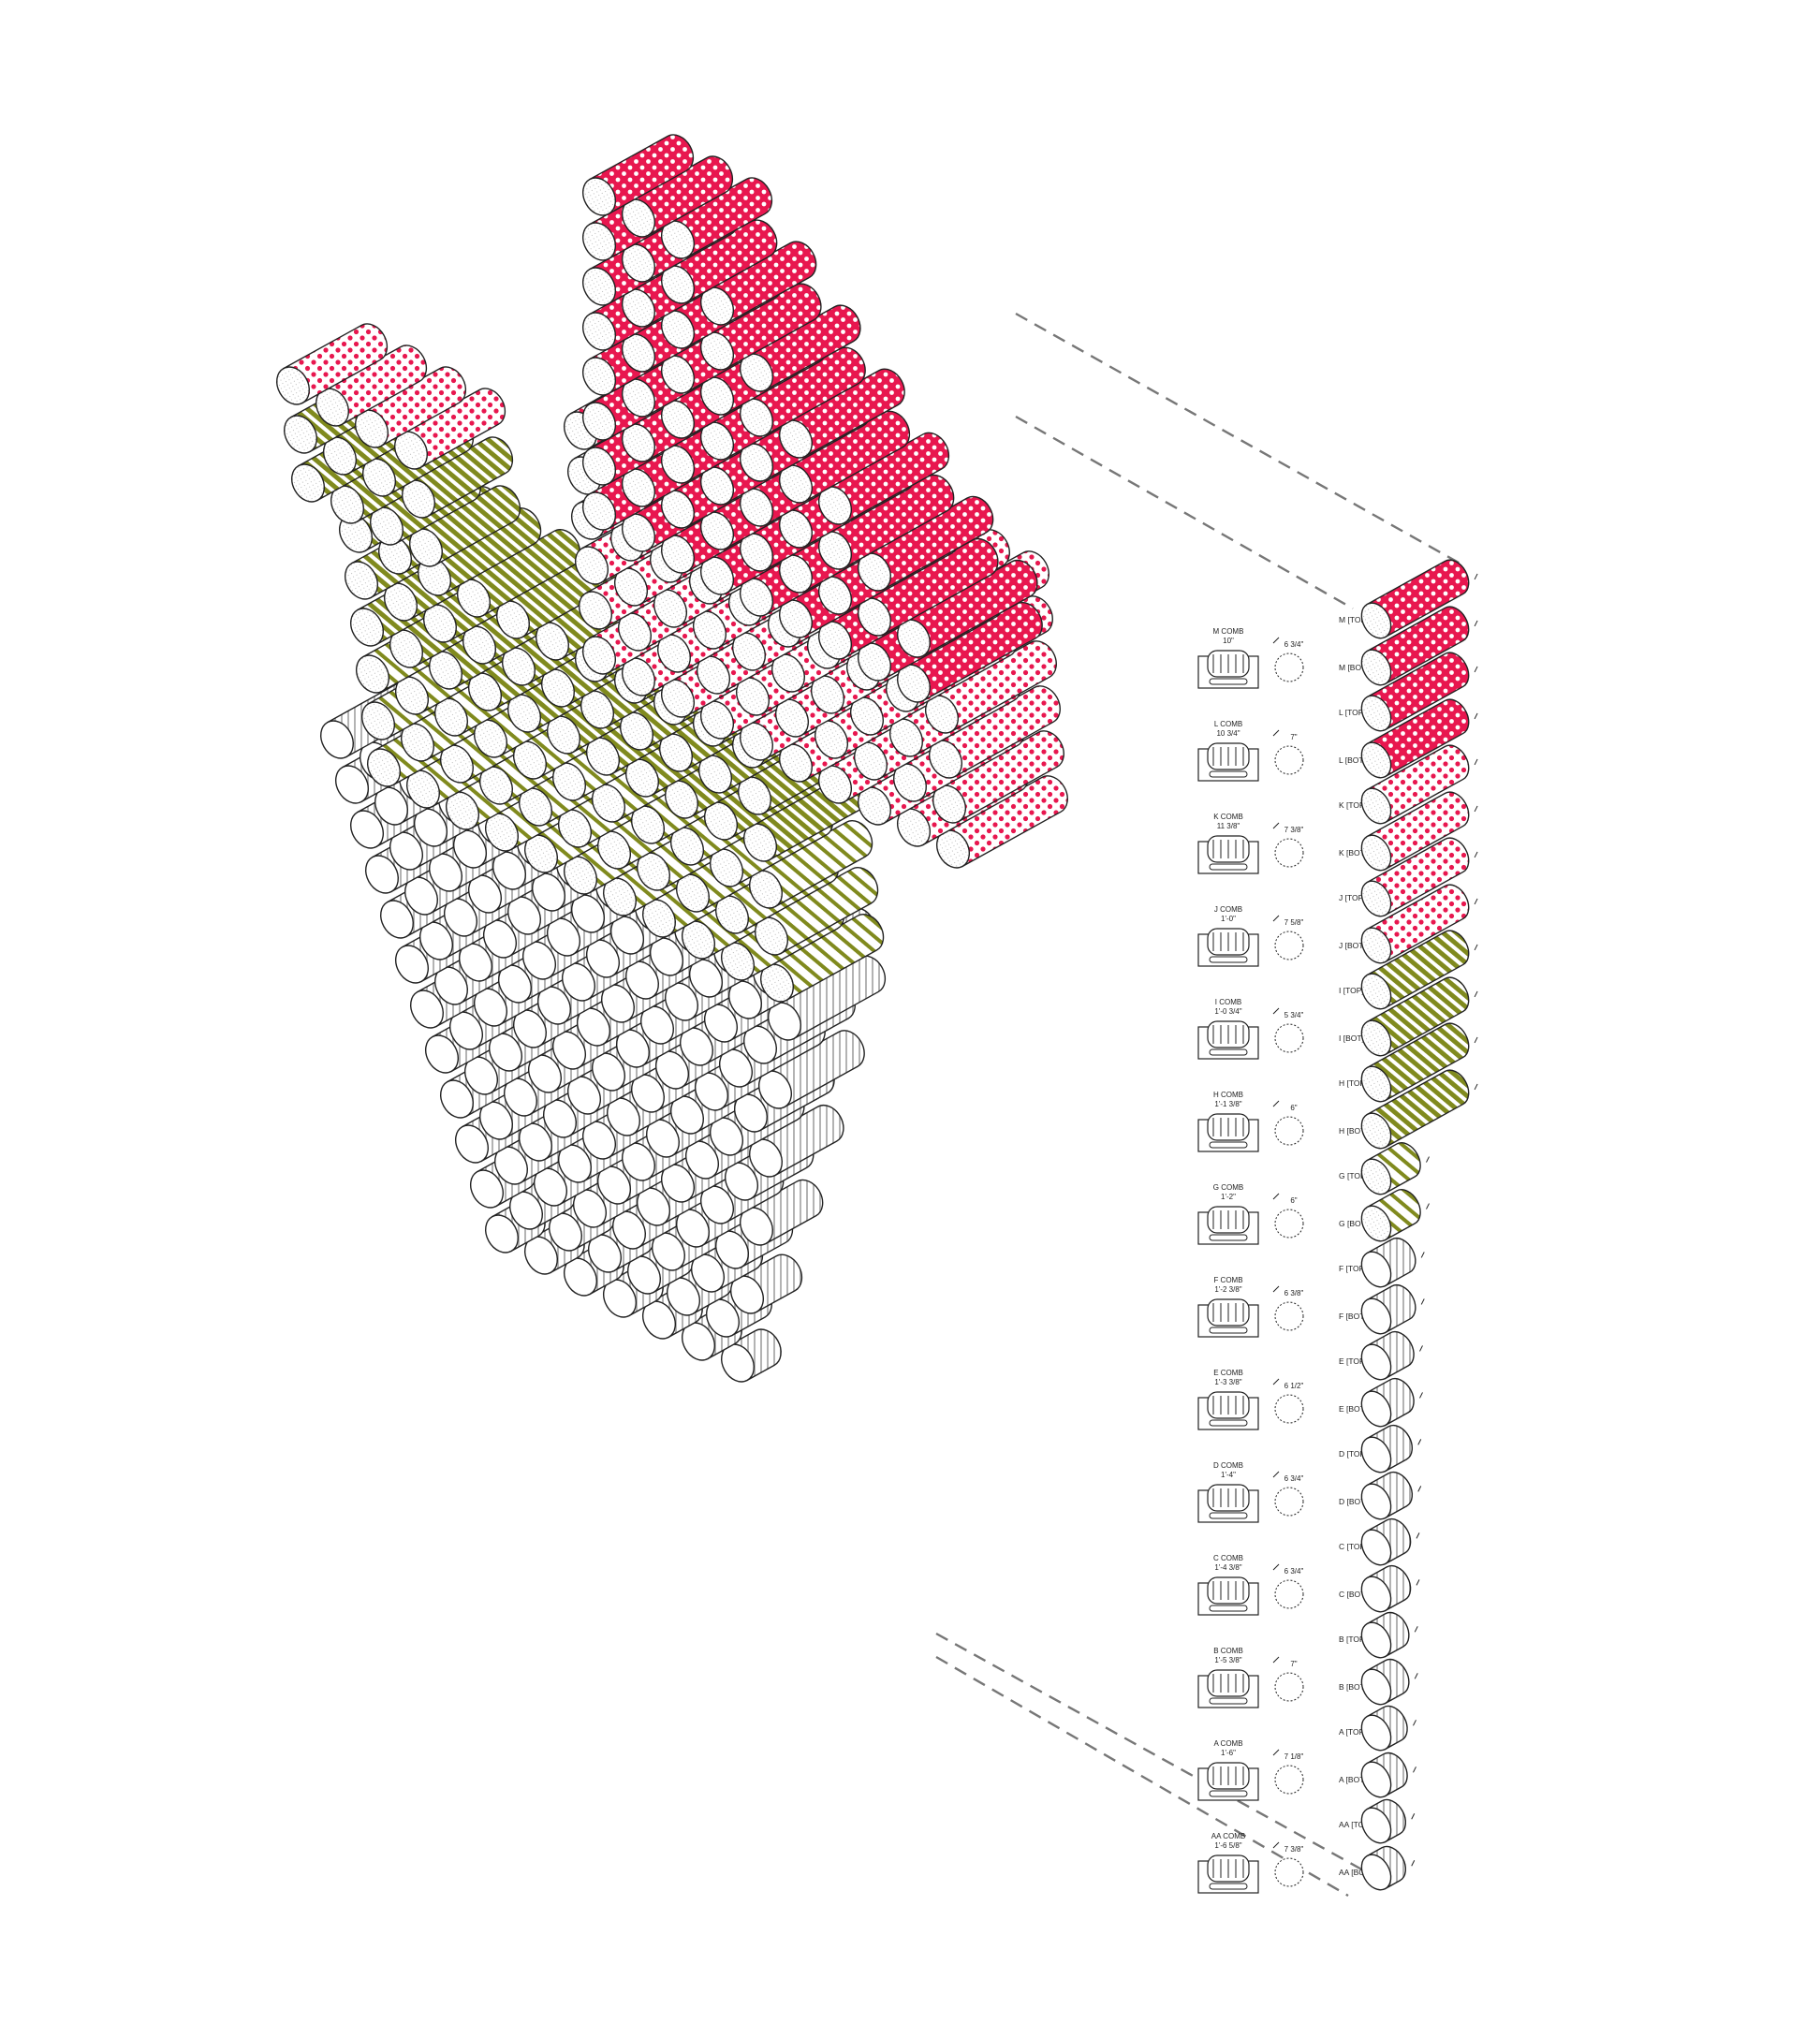 This screenshot has width=1820, height=2023. Describe the element at coordinates (1294, 1015) in the screenshot. I see `diameter-label: 5 3/4"` at that location.